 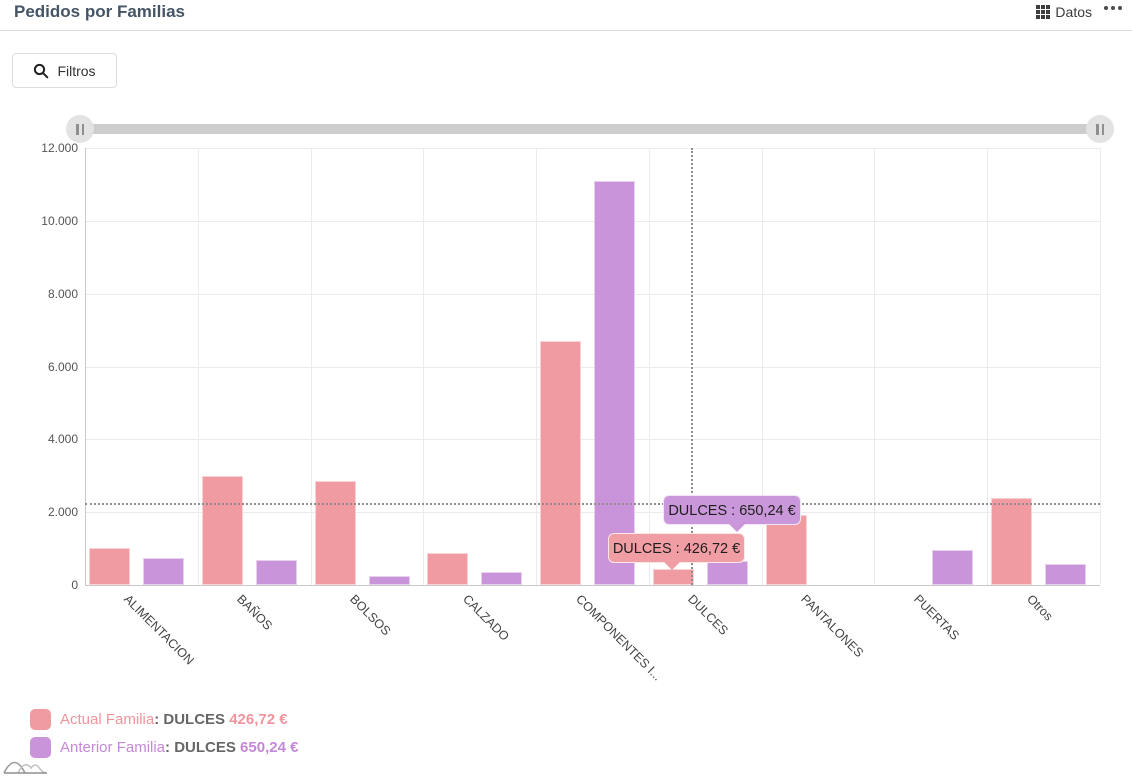 I want to click on datazoom-right-handle, so click(x=1100, y=129).